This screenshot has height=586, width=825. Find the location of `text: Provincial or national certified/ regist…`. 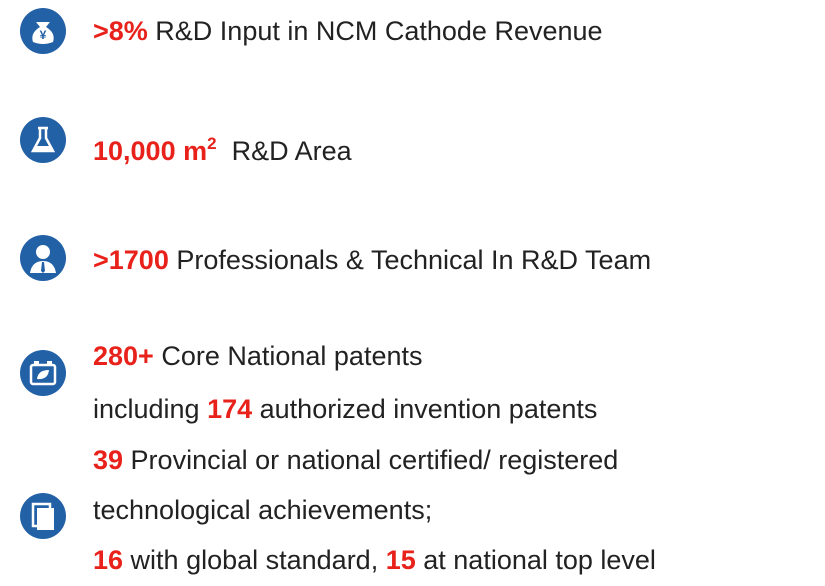

text: Provincial or national certified/ regist… is located at coordinates (371, 460).